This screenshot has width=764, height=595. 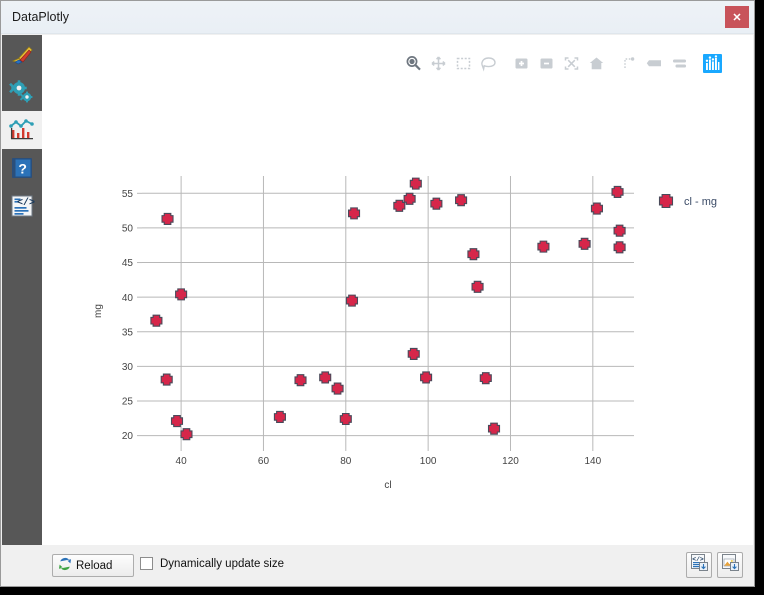 I want to click on chart-icon, so click(x=22, y=130).